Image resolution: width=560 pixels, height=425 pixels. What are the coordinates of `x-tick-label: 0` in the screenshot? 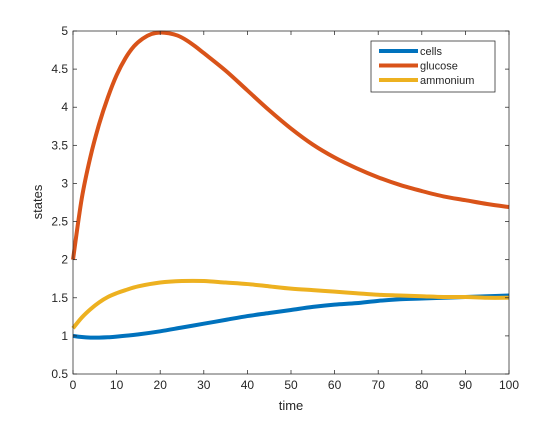 It's located at (73, 385).